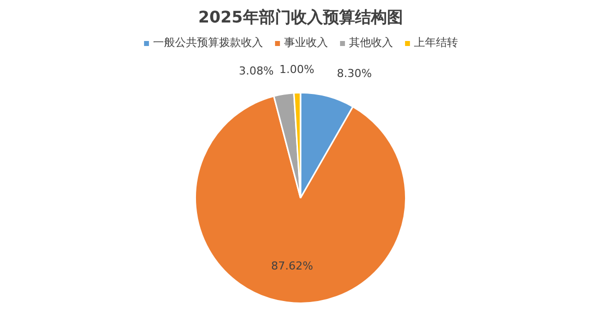 The image size is (600, 326). Describe the element at coordinates (371, 42) in the screenshot. I see `legend-label: 其他收入` at that location.